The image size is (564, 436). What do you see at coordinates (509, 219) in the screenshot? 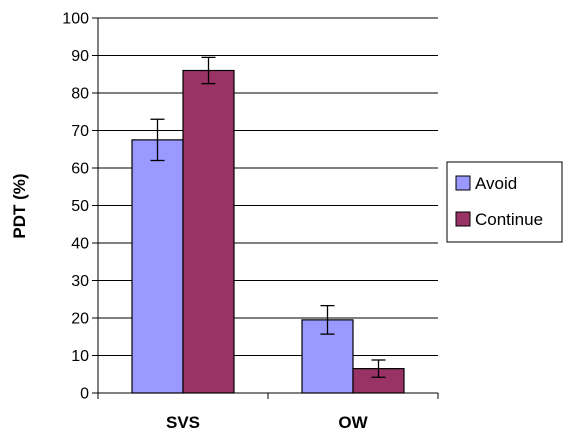
I see `legend-label-continue: Continue` at bounding box center [509, 219].